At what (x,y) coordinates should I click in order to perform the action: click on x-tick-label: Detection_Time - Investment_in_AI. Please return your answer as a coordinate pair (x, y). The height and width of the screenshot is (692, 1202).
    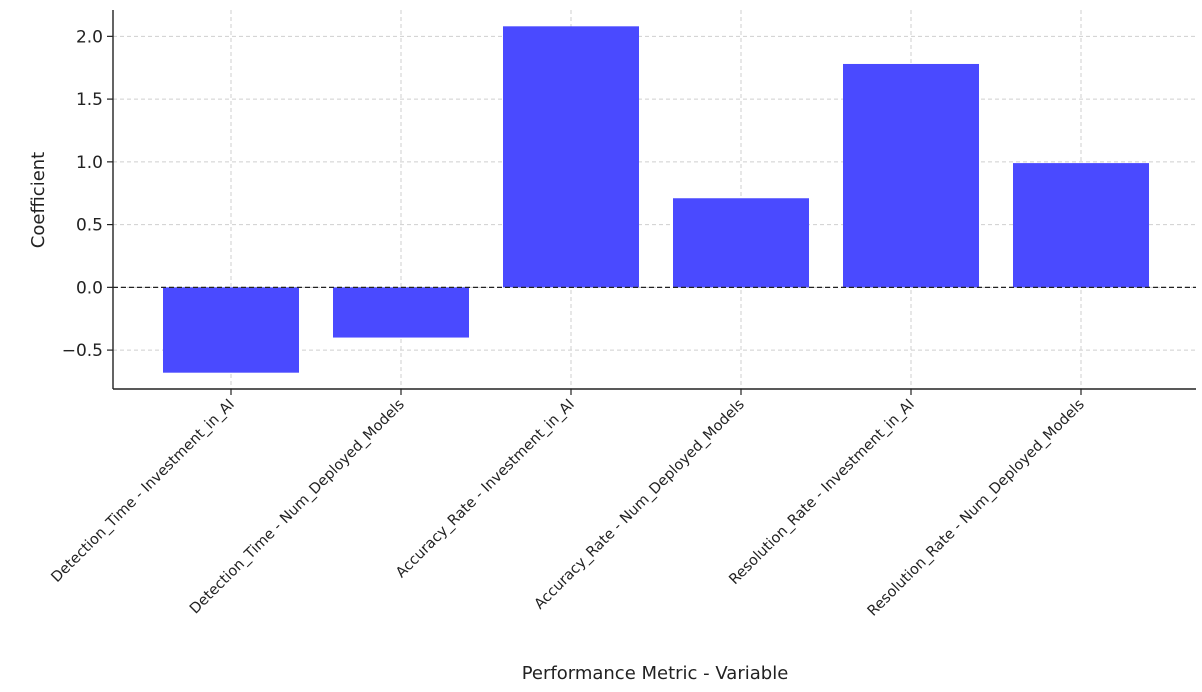
    Looking at the image, I should click on (143, 491).